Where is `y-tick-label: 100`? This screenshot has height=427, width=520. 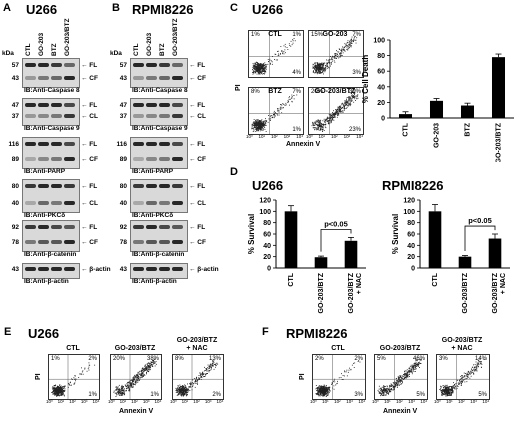
y-tick-label: 100 is located at coordinates (265, 212).